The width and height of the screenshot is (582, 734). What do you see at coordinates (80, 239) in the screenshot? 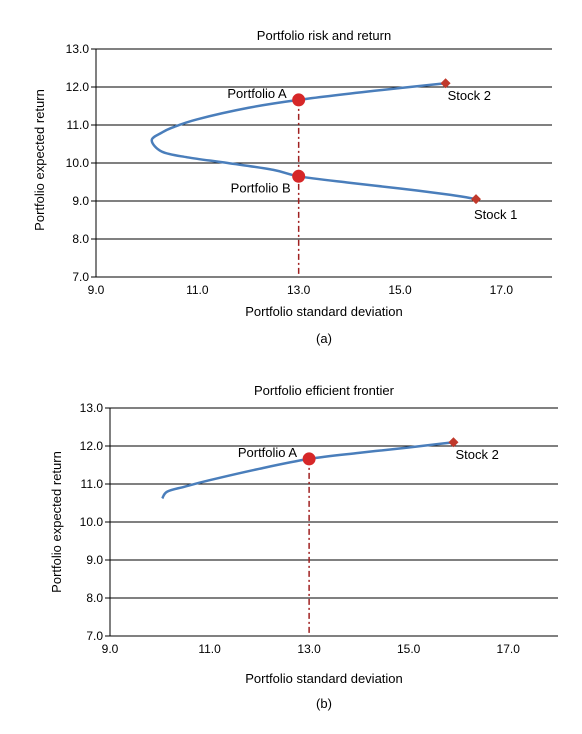
I see `chart-a-y-tick-label-8.0: 8.0` at bounding box center [80, 239].